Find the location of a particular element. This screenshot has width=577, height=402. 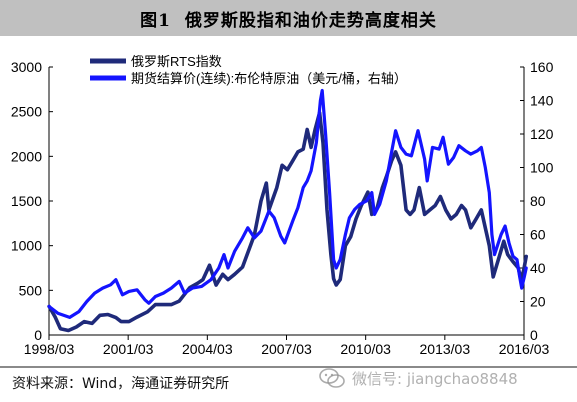

y-right-tick-label: 60 is located at coordinates (538, 235).